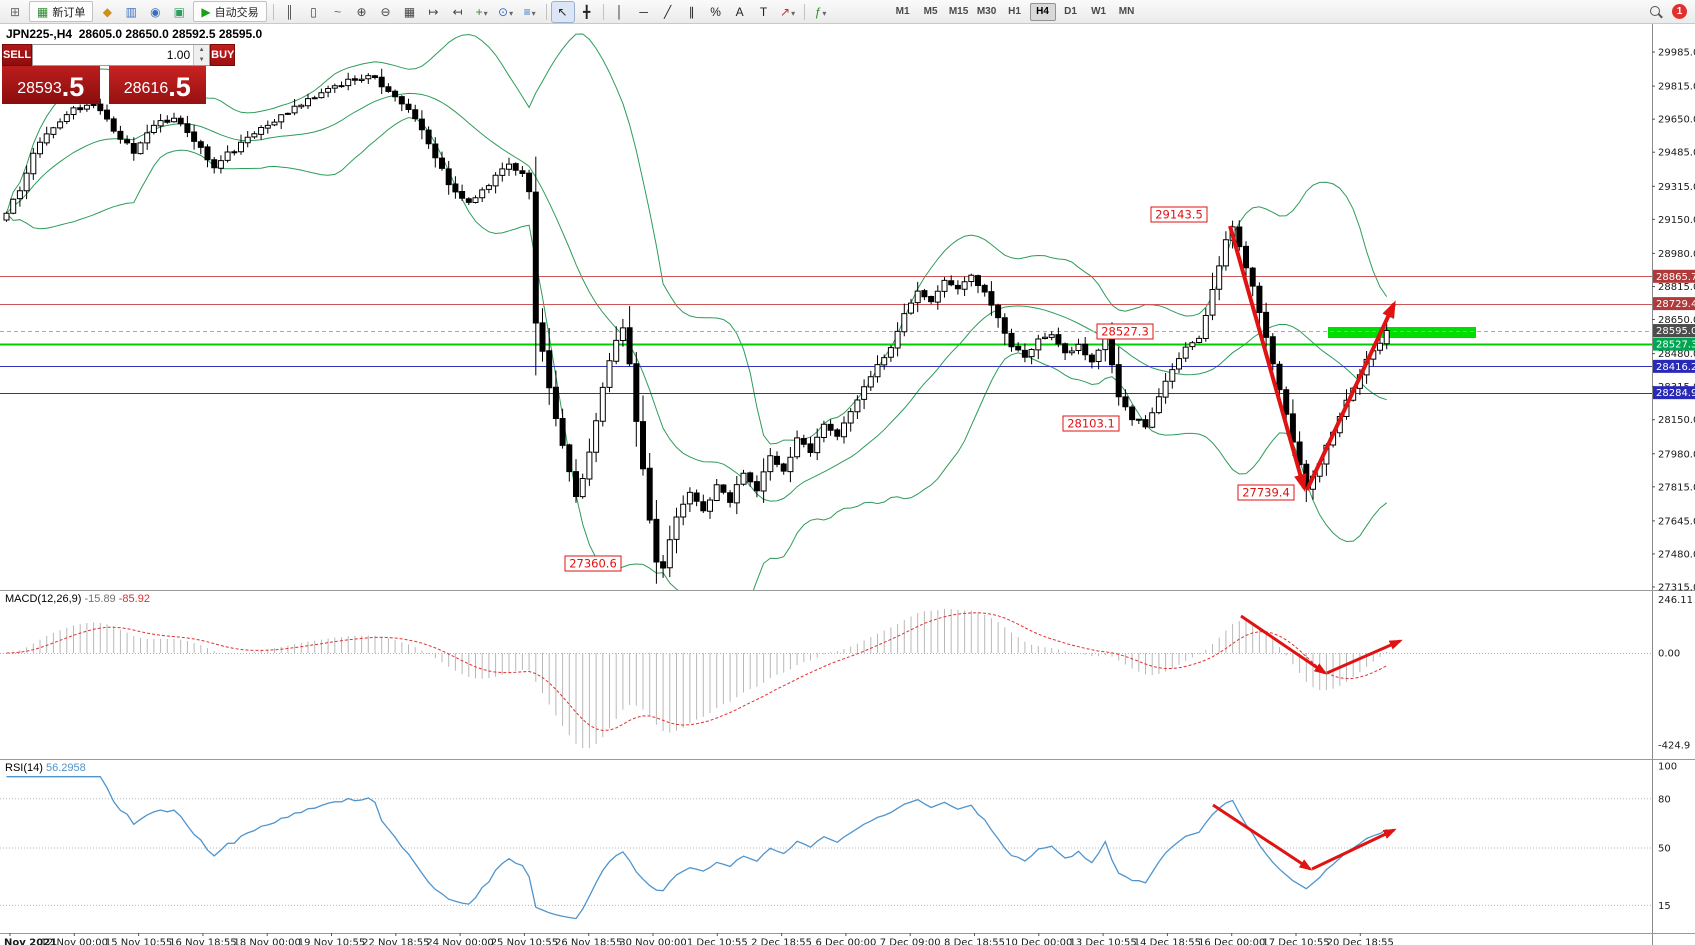 This screenshot has height=945, width=1695. I want to click on horizontal-line-icon: ─, so click(643, 11).